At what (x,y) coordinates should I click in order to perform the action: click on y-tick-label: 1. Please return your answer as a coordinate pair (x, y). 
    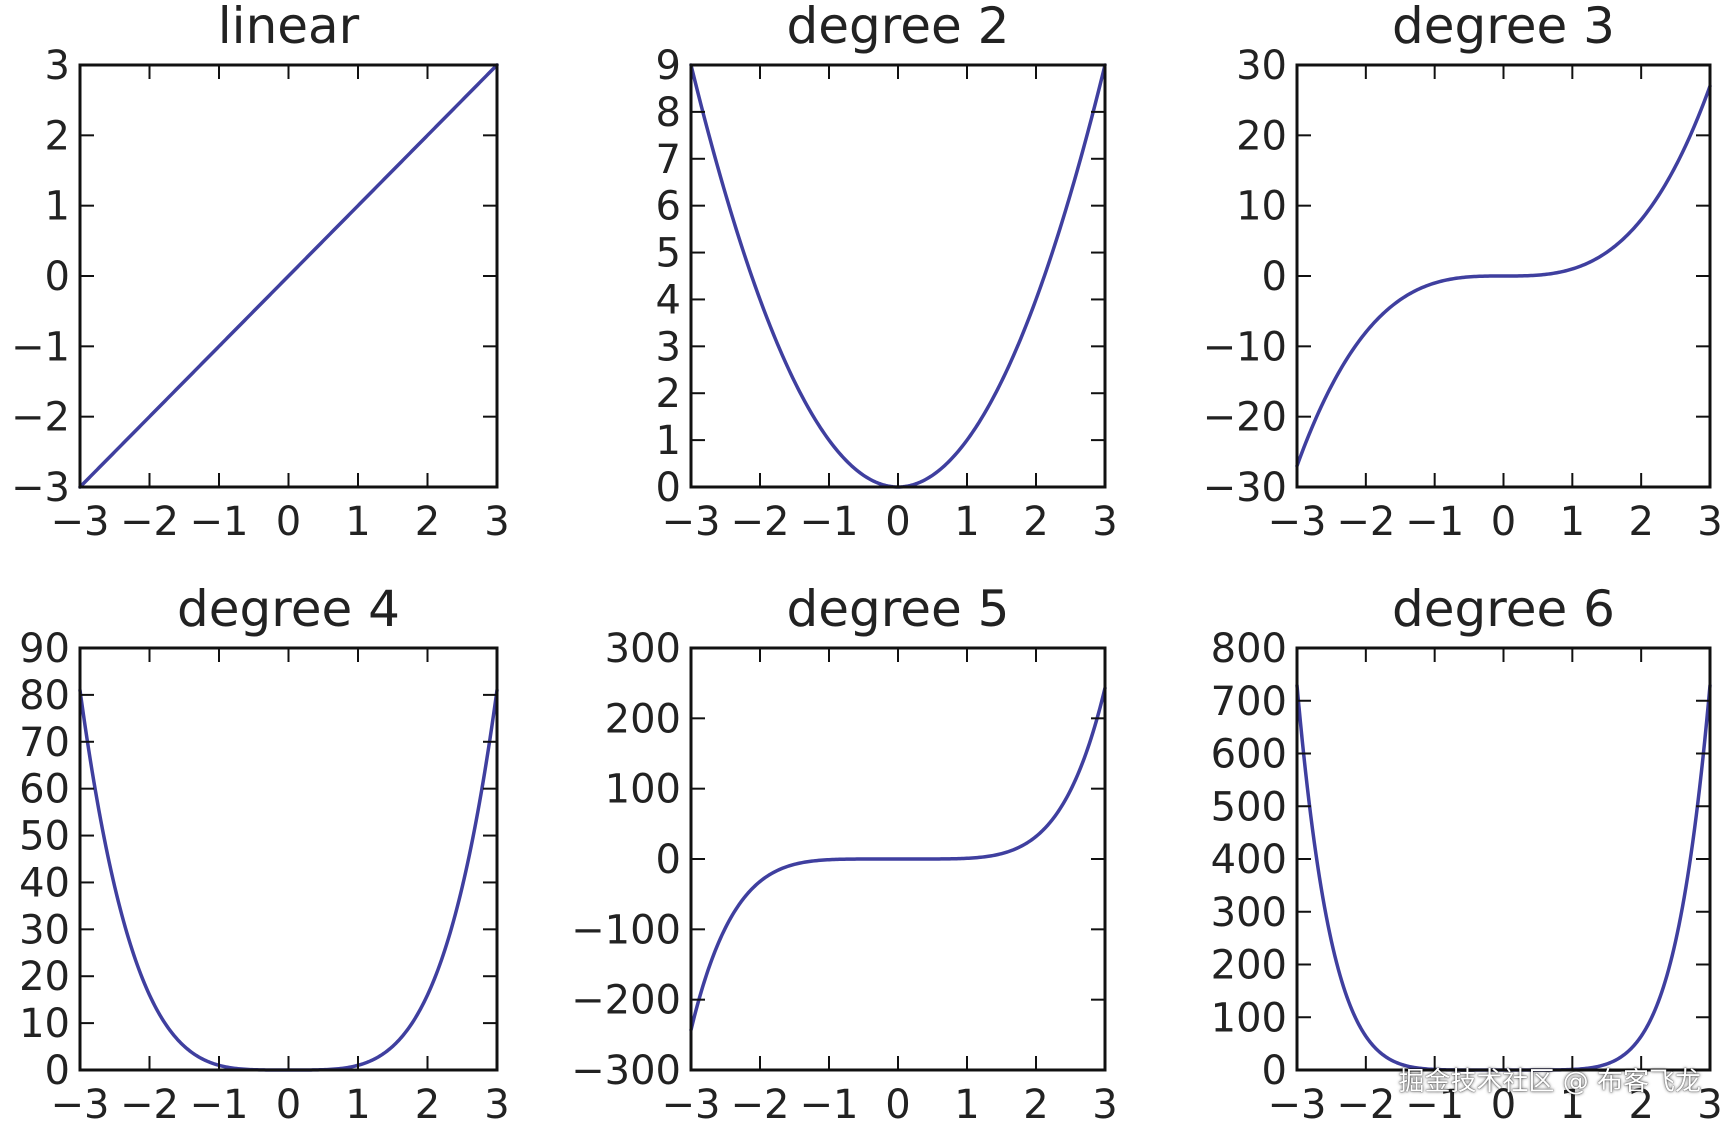
    Looking at the image, I should click on (57, 207).